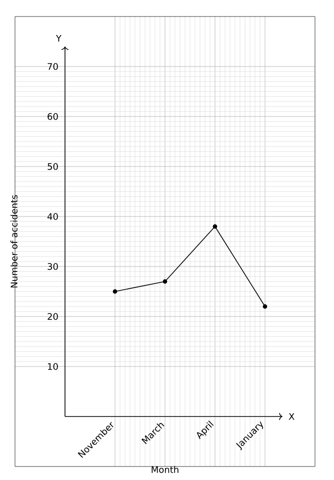 The image size is (334, 480). I want to click on y-tick-label: 50, so click(53, 166).